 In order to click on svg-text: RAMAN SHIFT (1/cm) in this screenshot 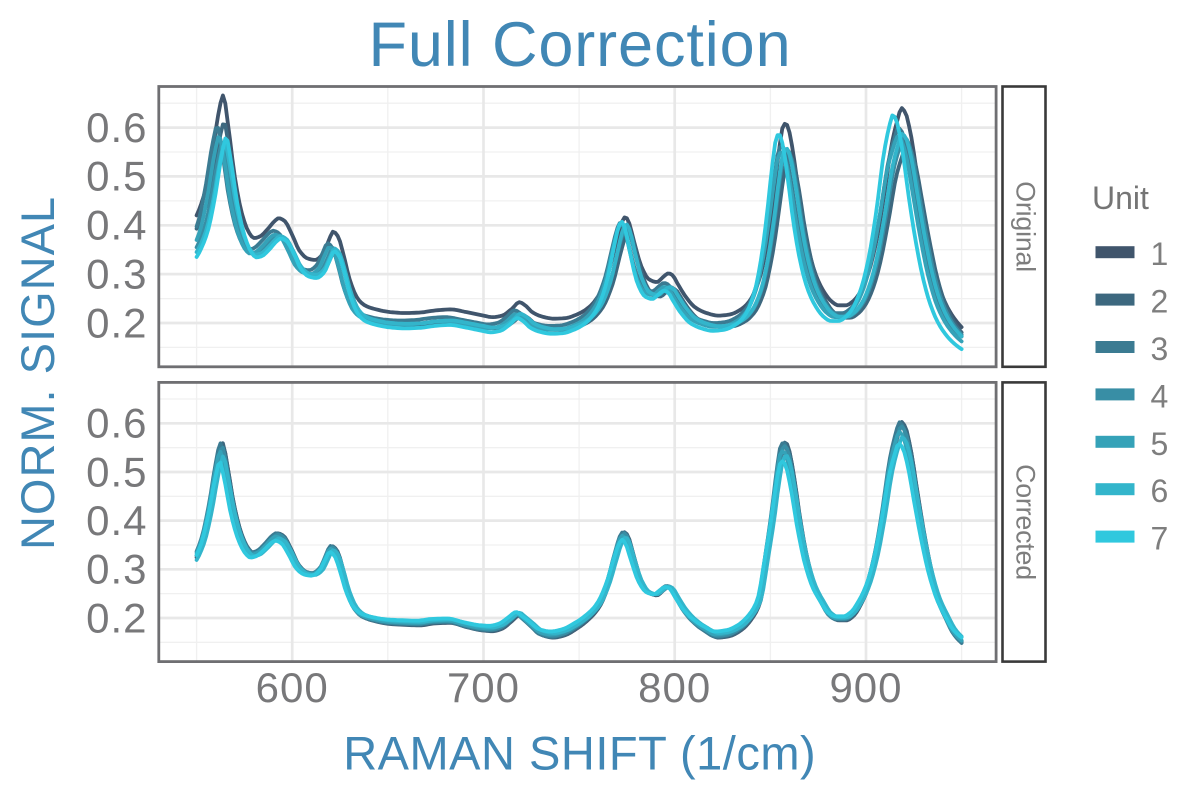, I will do `click(579, 753)`.